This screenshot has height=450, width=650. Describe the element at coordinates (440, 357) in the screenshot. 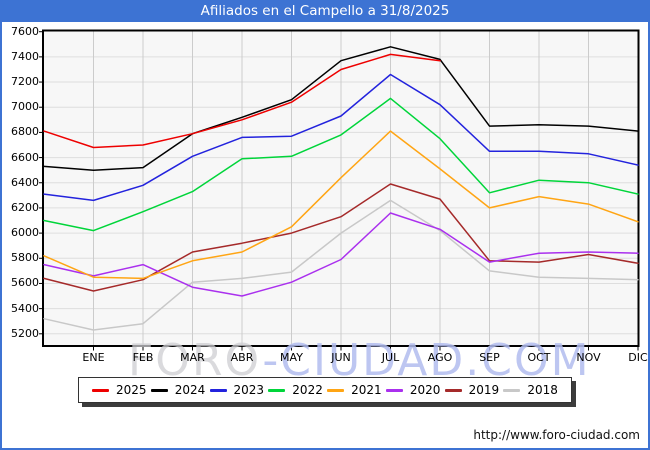

I see `x-tick-label-ago: AGO` at that location.